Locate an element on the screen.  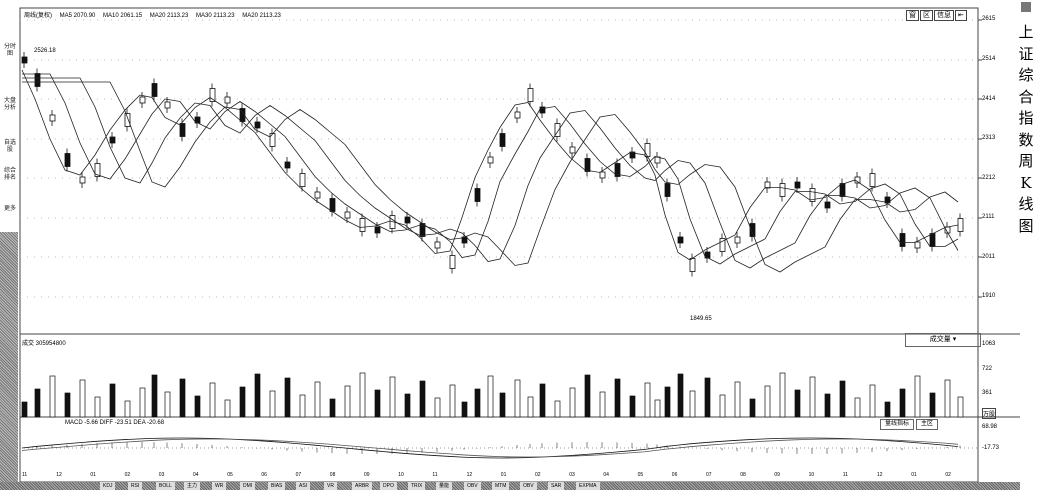
square-icon is located at coordinates (1026, 7).